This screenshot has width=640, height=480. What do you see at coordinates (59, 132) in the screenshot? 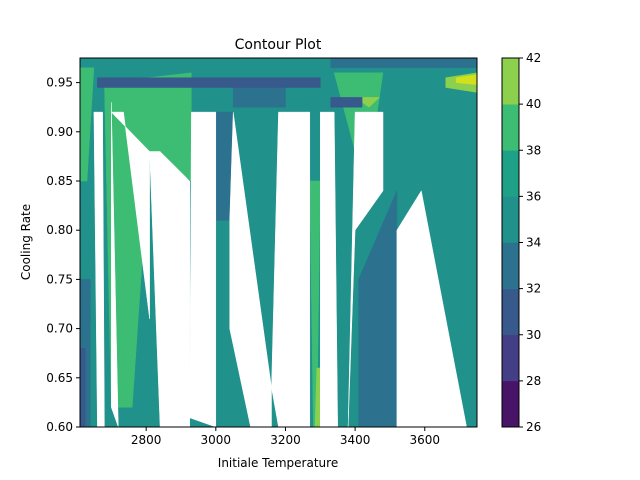
I see `y-tick-label: 0.90` at bounding box center [59, 132].